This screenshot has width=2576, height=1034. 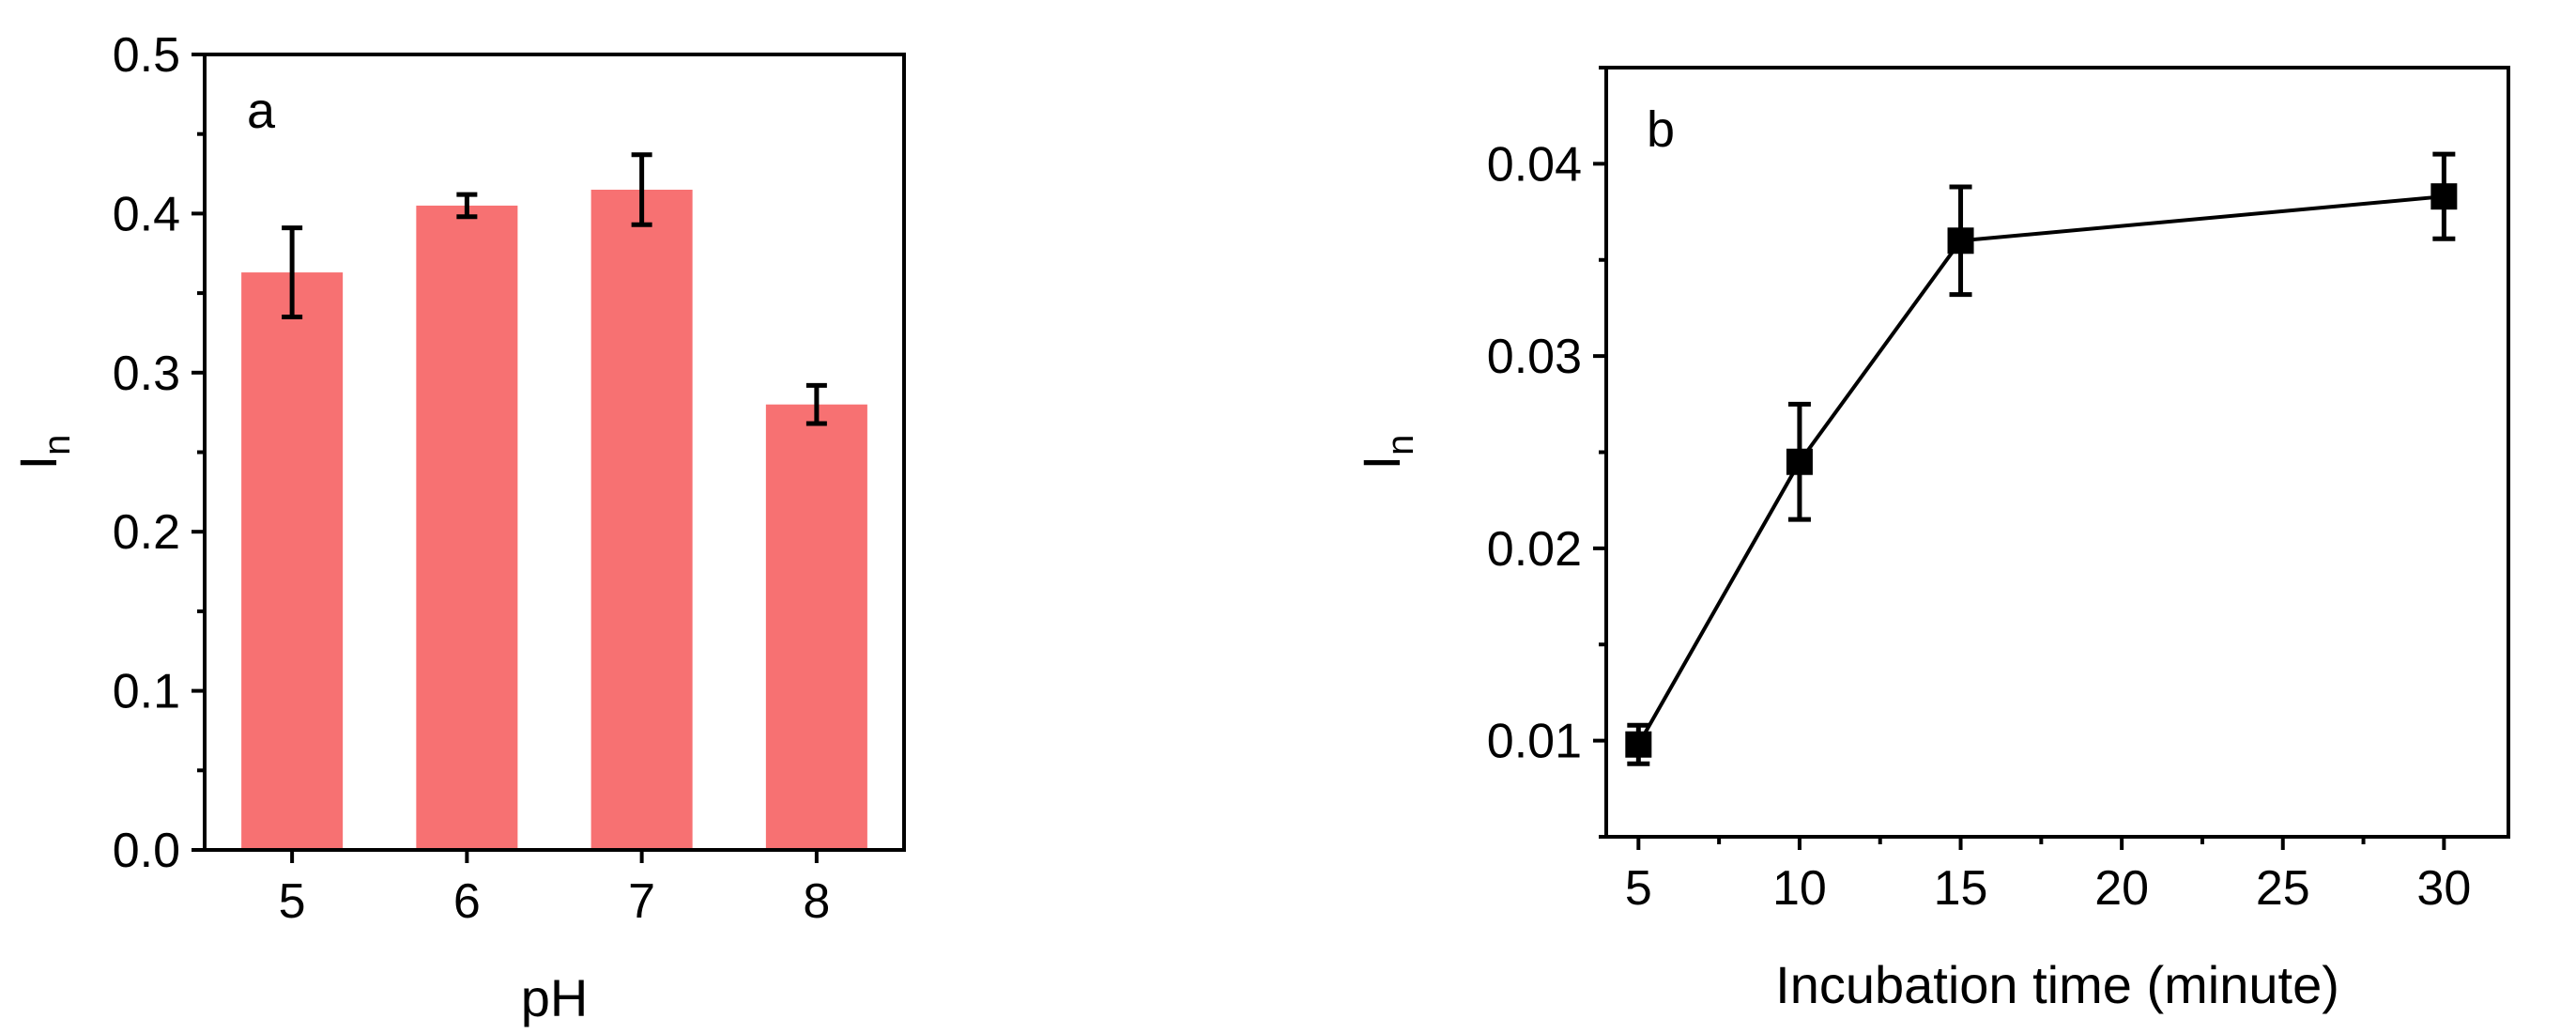 What do you see at coordinates (147, 532) in the screenshot?
I see `y-tick-label: 0.2` at bounding box center [147, 532].